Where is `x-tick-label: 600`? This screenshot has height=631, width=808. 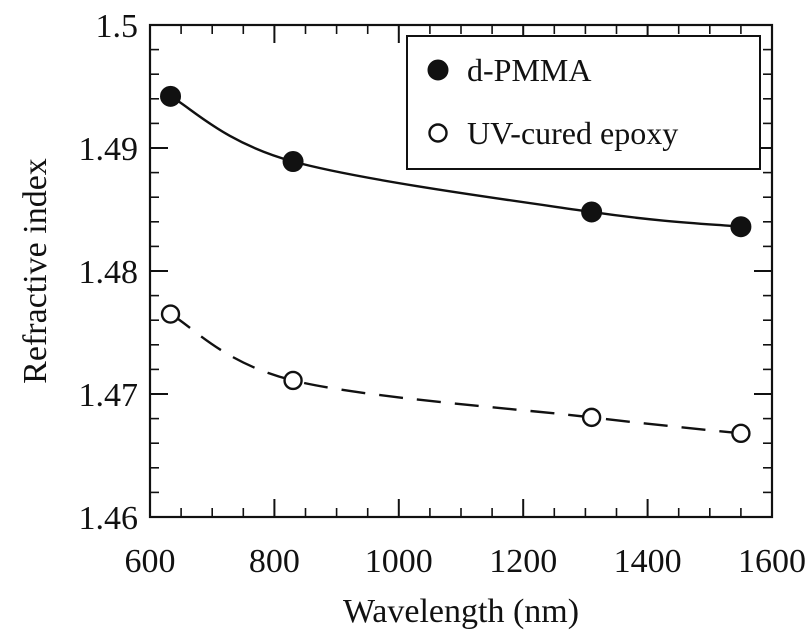
x-tick-label: 600 is located at coordinates (150, 561).